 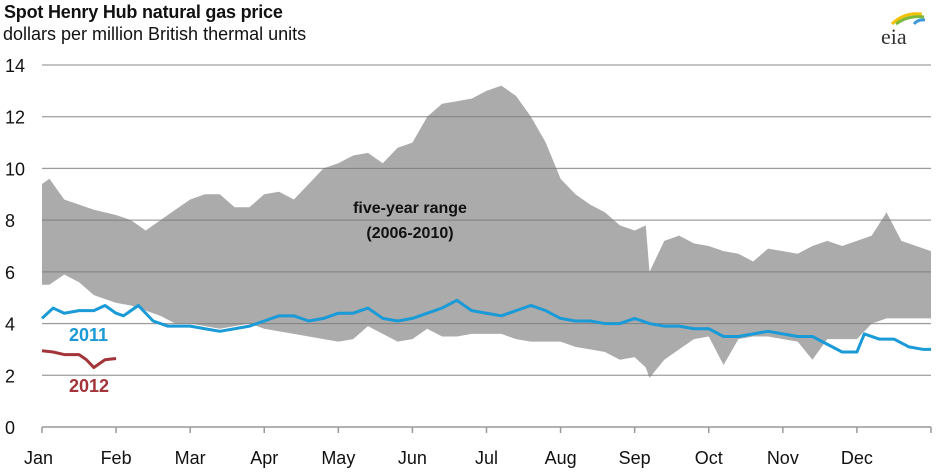 I want to click on x-tick-label: Feb, so click(x=116, y=458).